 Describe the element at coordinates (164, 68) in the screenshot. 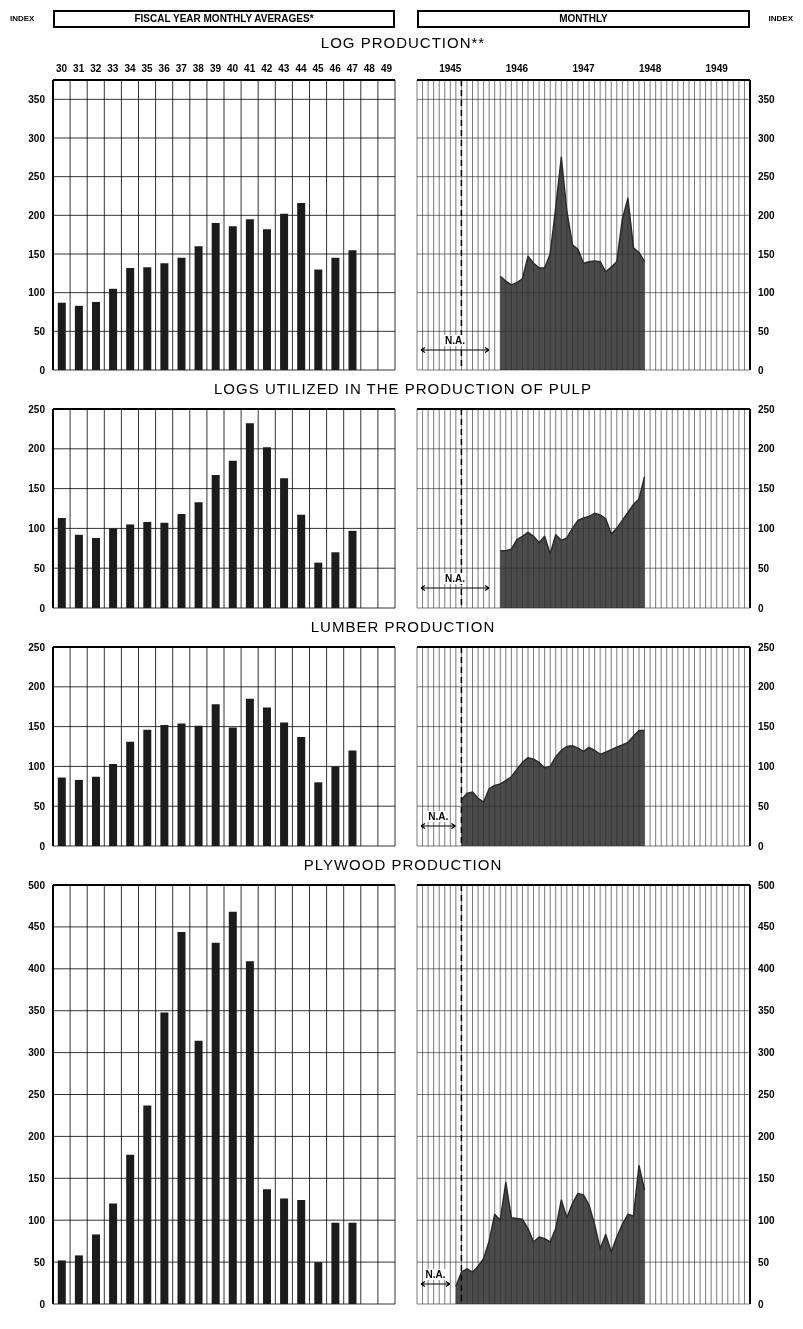

I see `x-tick-label: 36` at that location.